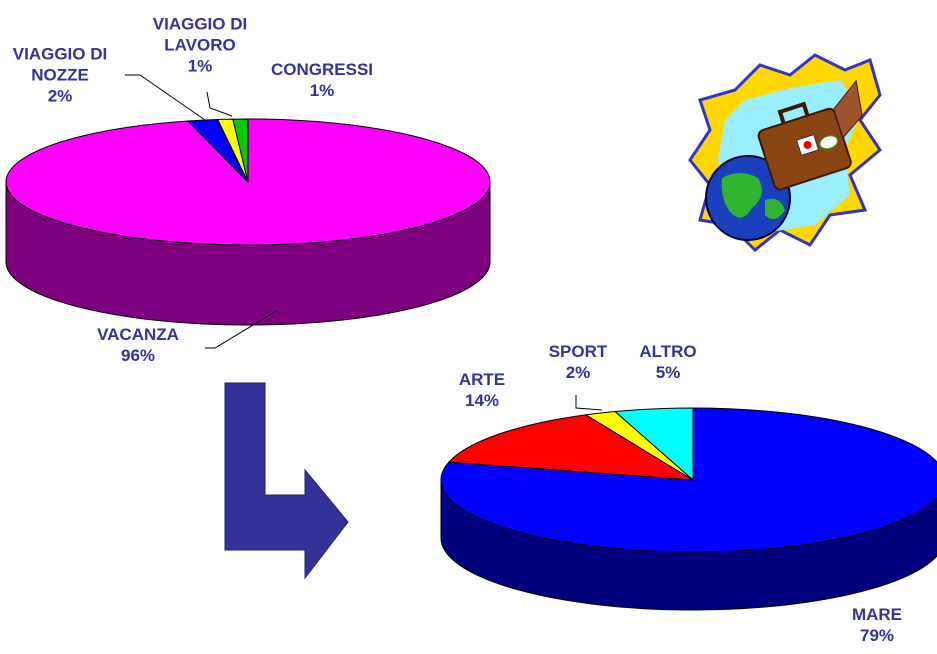  What do you see at coordinates (810, 135) in the screenshot?
I see `suitcase` at bounding box center [810, 135].